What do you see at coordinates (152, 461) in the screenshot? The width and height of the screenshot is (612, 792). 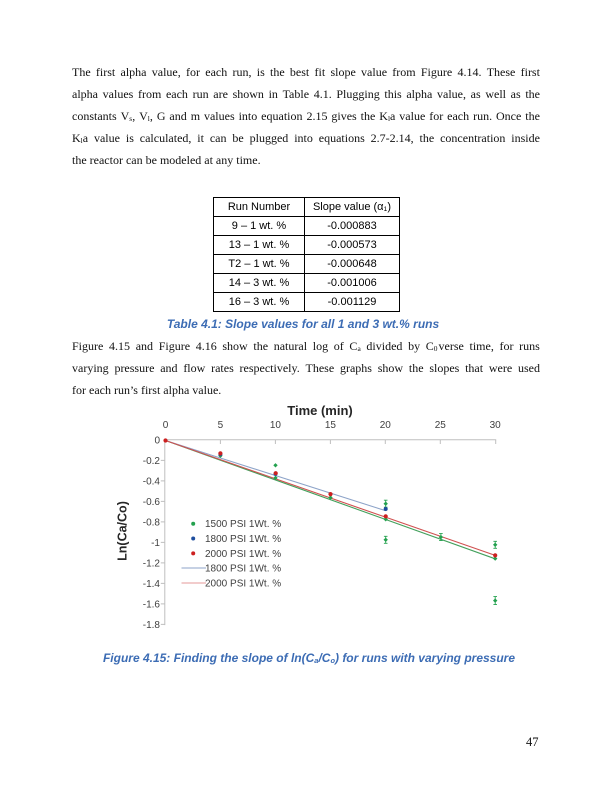 I see `svg-text: -0.2` at bounding box center [152, 461].